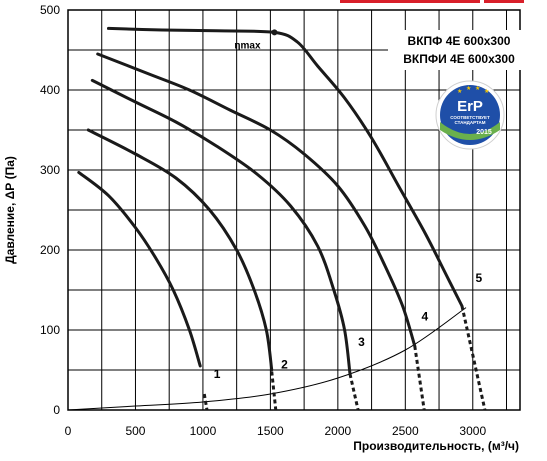 The image size is (547, 461). I want to click on x-tick-label: 2500, so click(405, 431).